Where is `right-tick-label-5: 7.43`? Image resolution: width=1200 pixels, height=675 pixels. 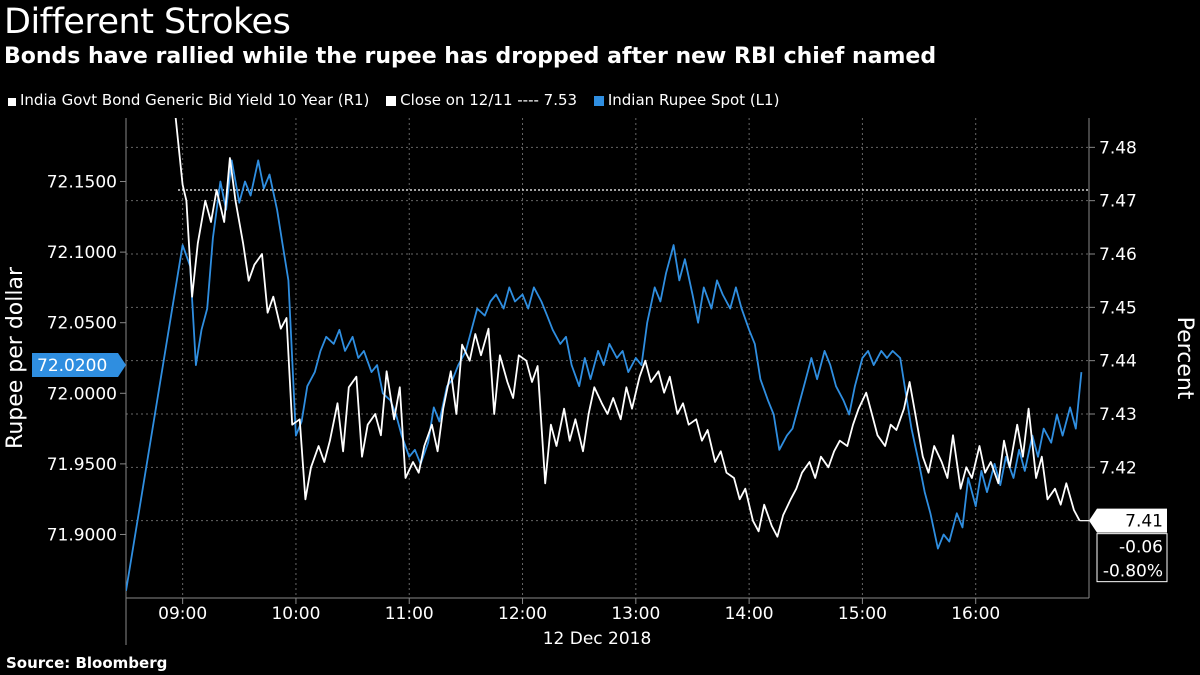 right-tick-label-5: 7.43 is located at coordinates (1118, 415).